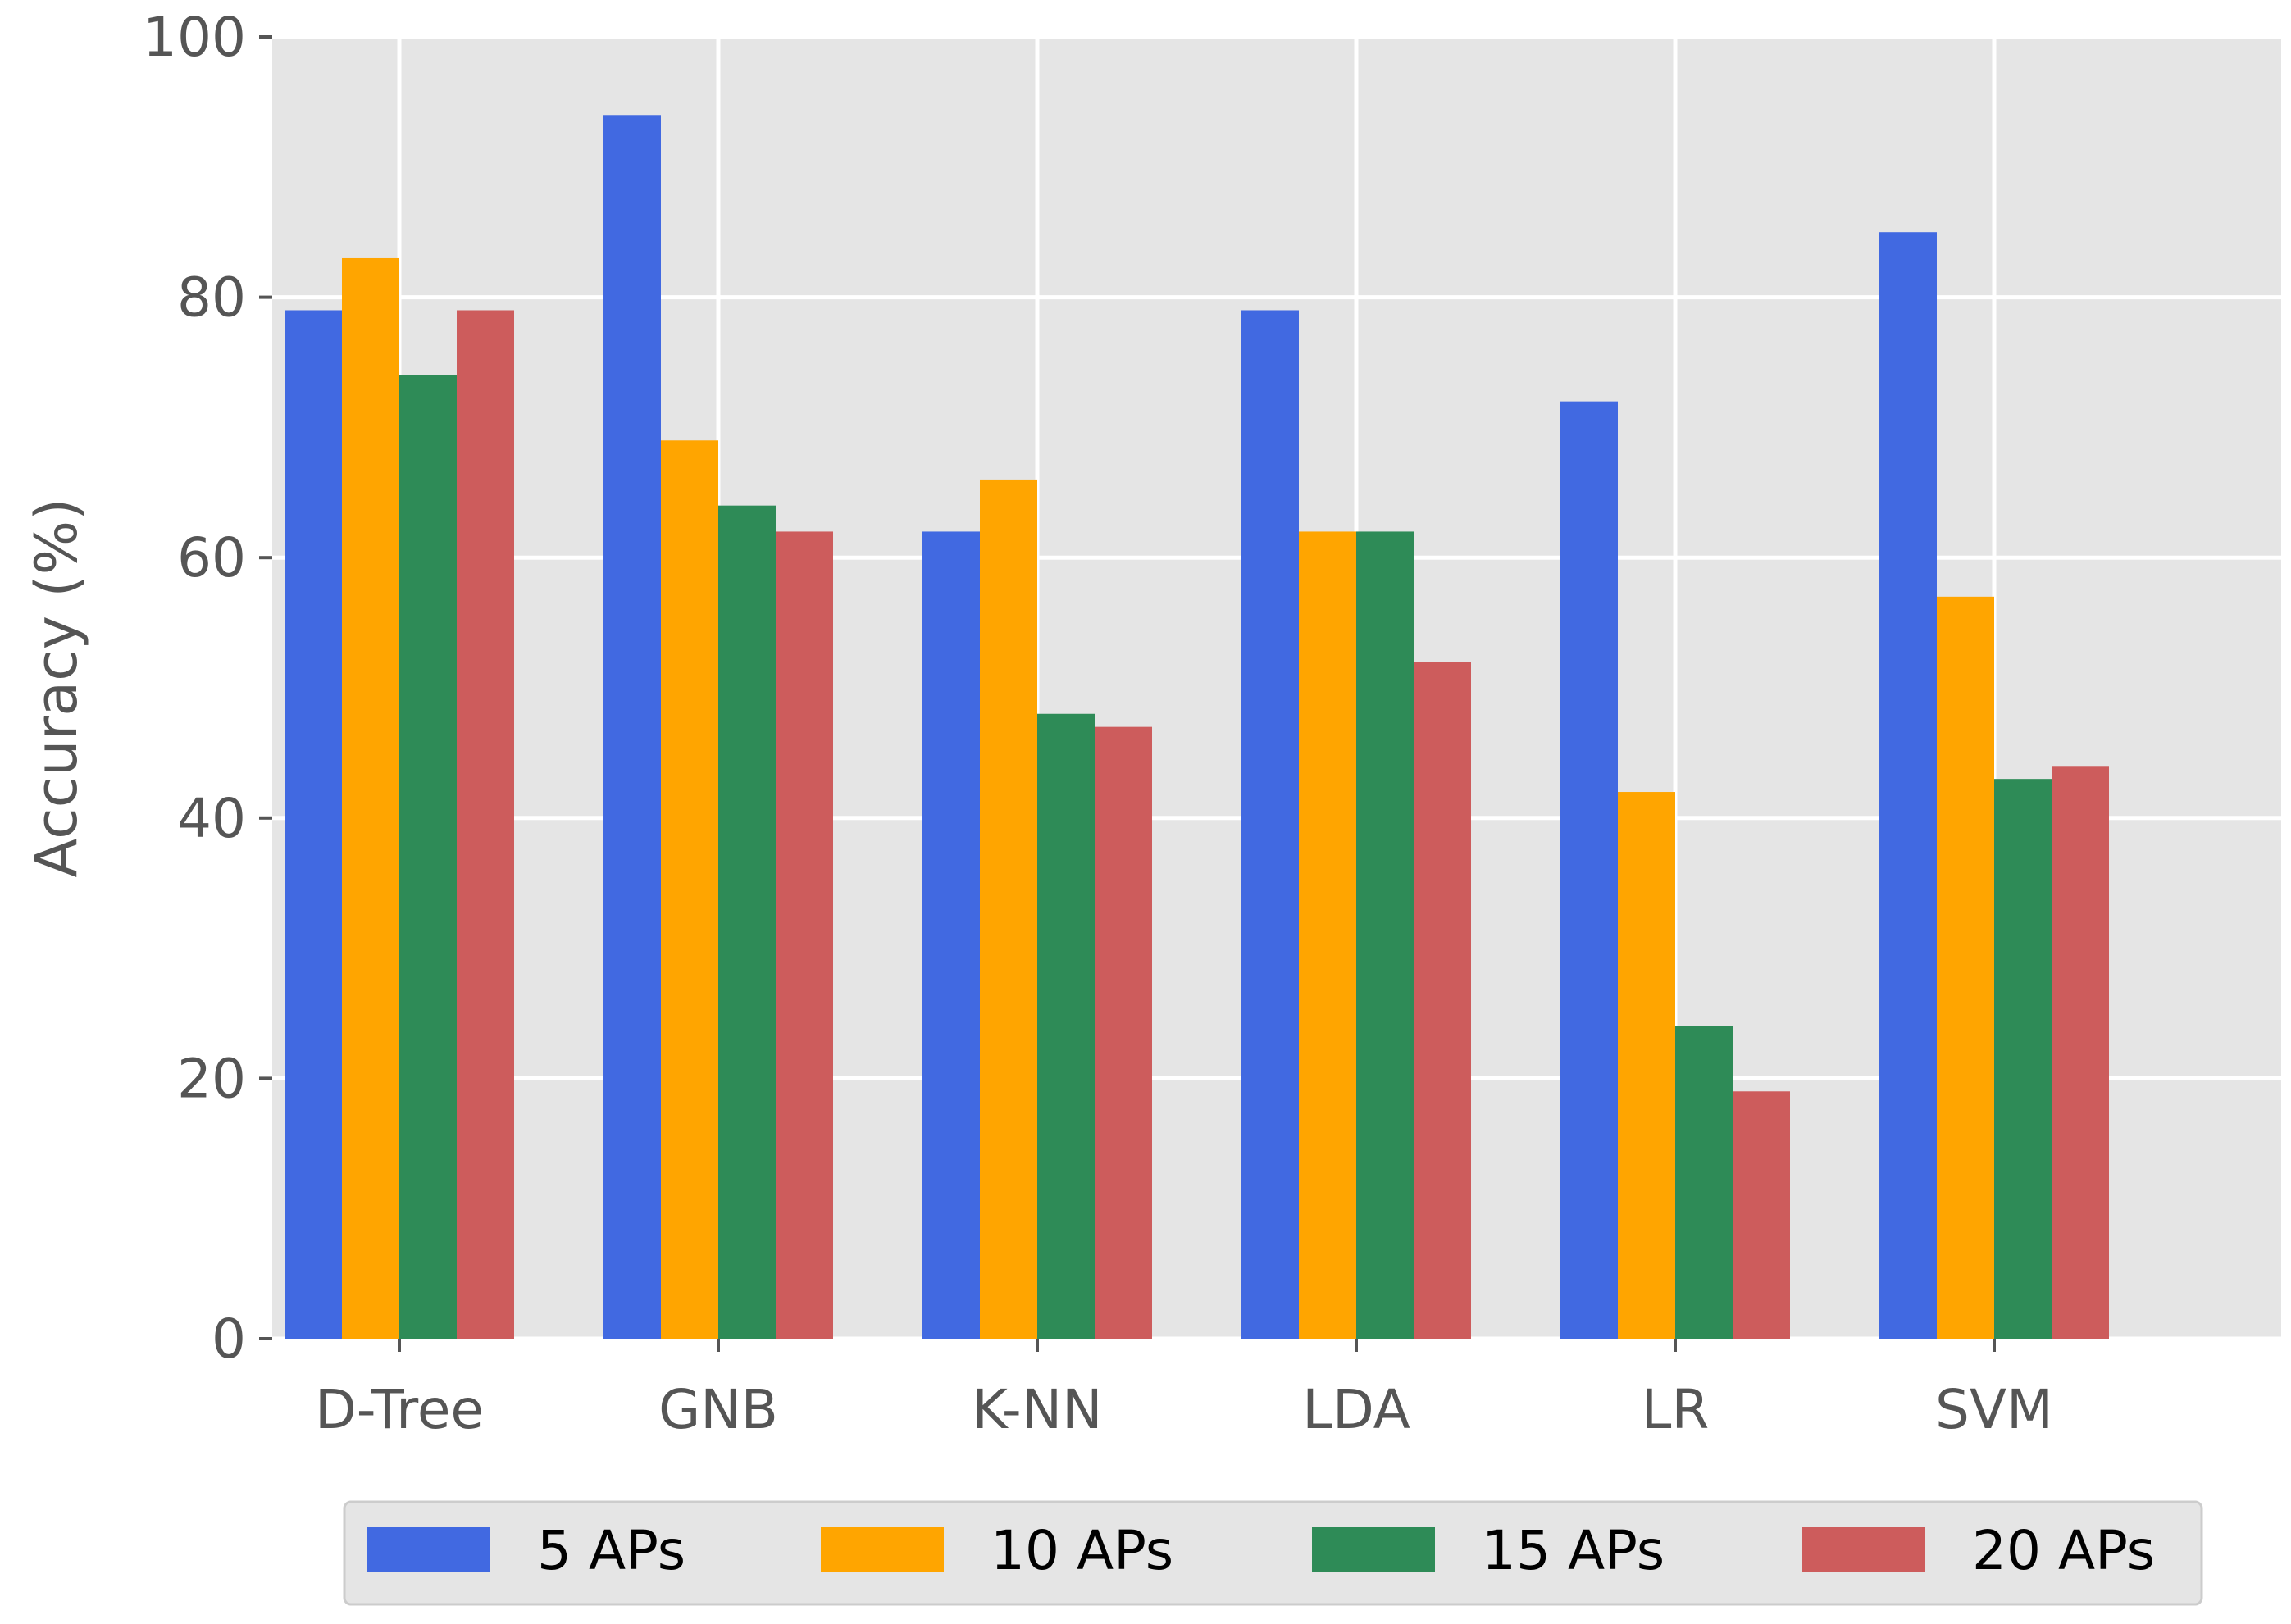 The image size is (2291, 1624). What do you see at coordinates (2023, 1059) in the screenshot?
I see `bar-15-aps-svm` at bounding box center [2023, 1059].